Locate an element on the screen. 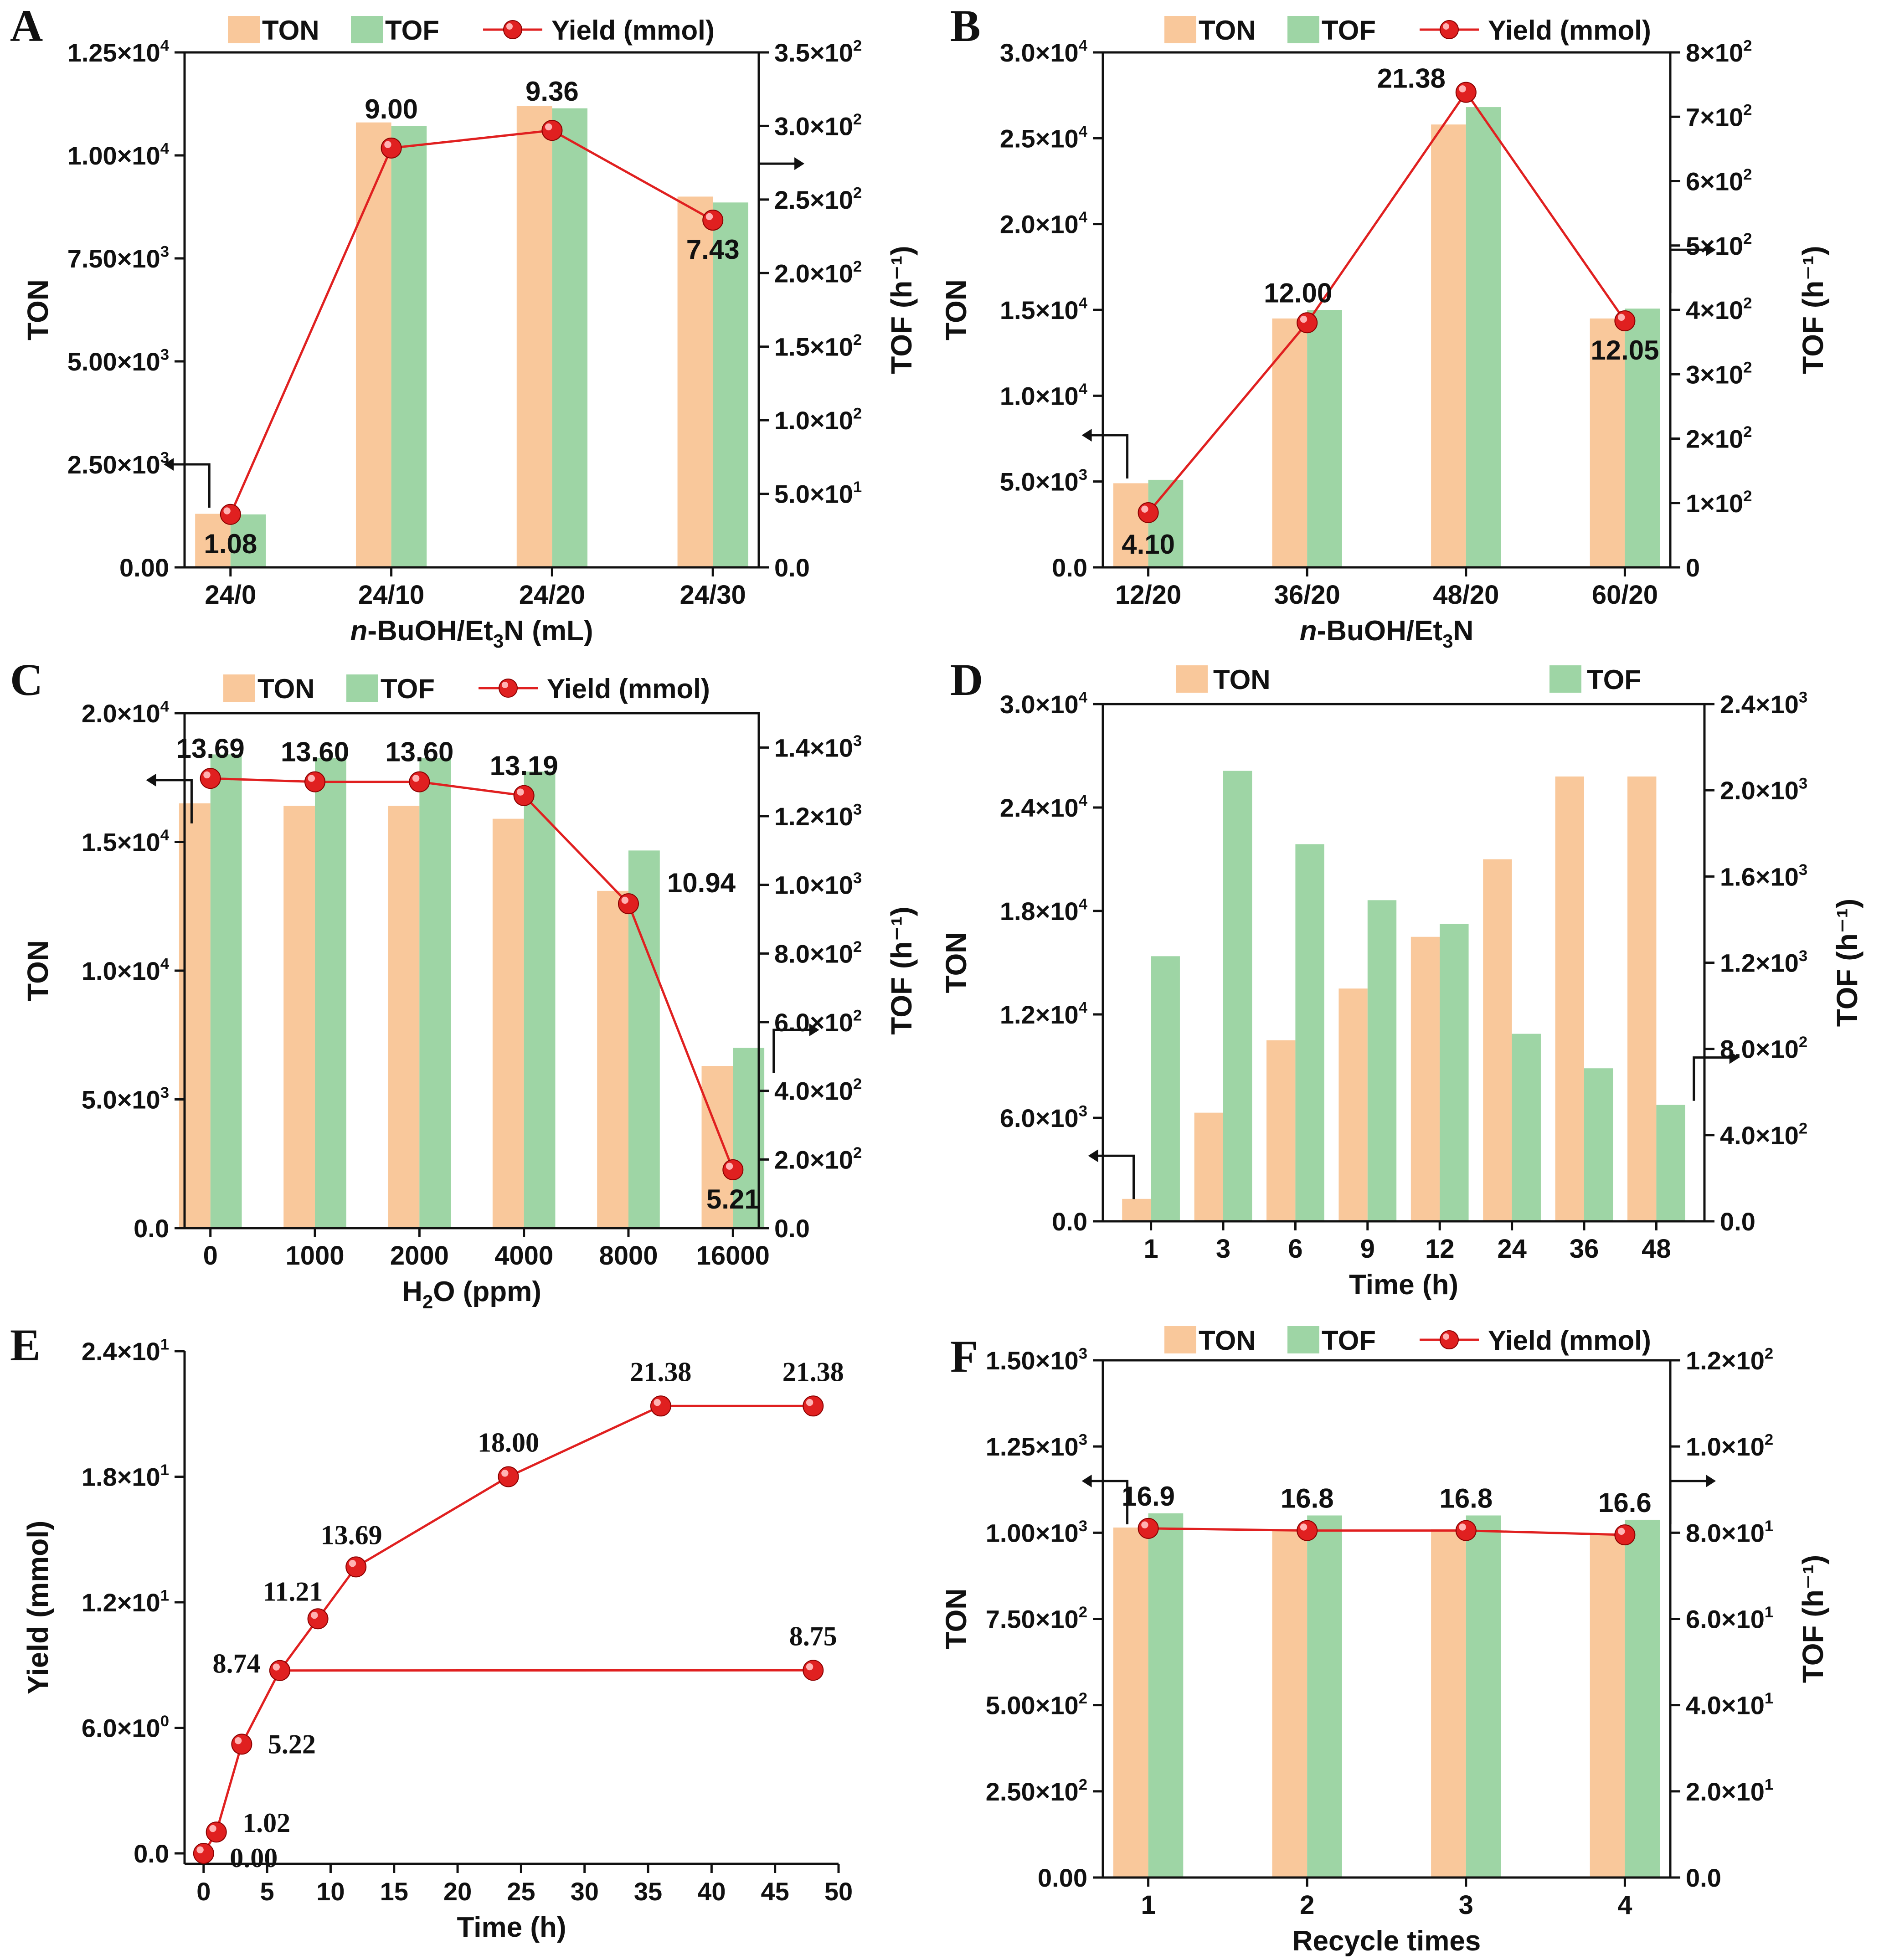  y-tick-label: 5.00×103 is located at coordinates (118, 361).